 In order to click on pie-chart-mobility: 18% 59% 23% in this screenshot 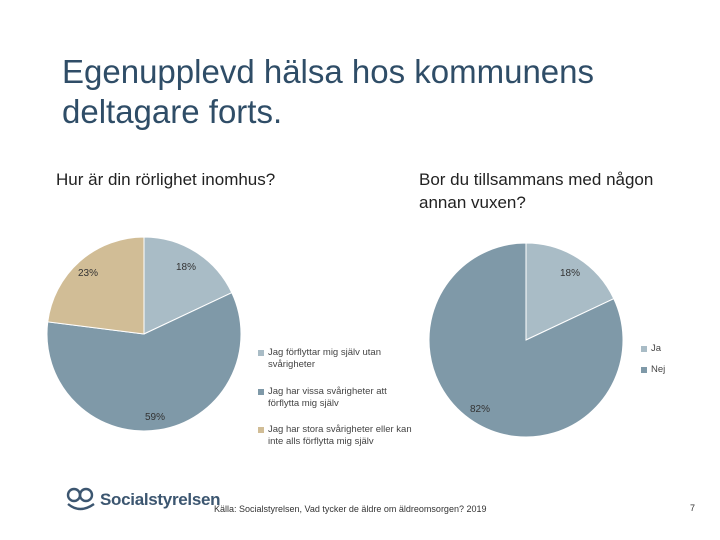, I will do `click(144, 334)`.